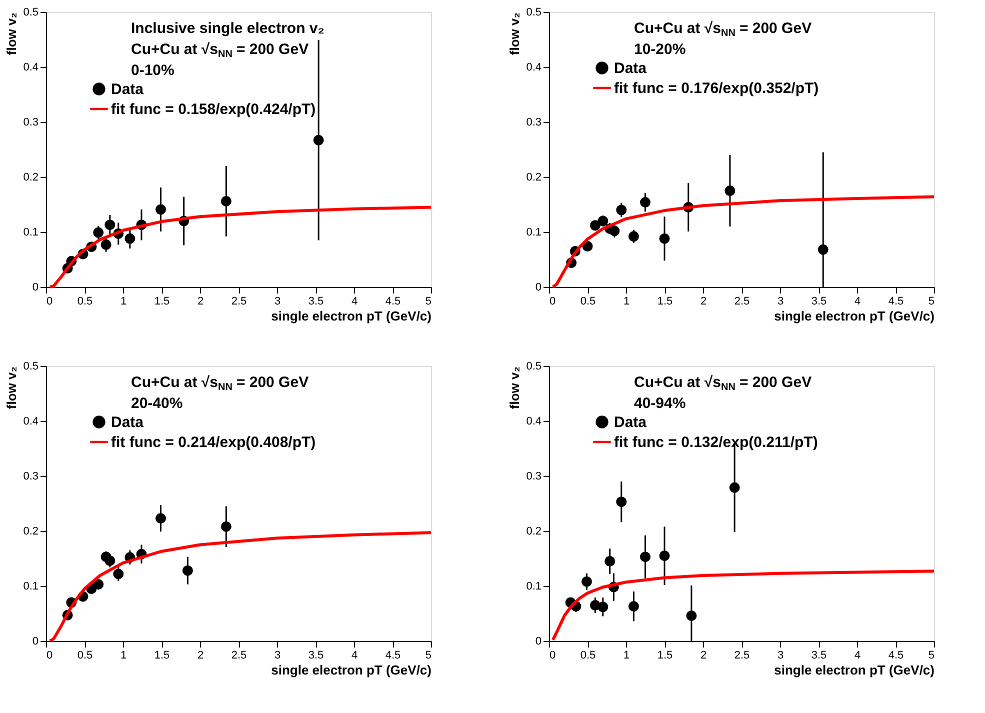 The image size is (985, 713). Describe the element at coordinates (213, 442) in the screenshot. I see `legend-label: fit func = 0.214/exp(0.408/pT)` at that location.